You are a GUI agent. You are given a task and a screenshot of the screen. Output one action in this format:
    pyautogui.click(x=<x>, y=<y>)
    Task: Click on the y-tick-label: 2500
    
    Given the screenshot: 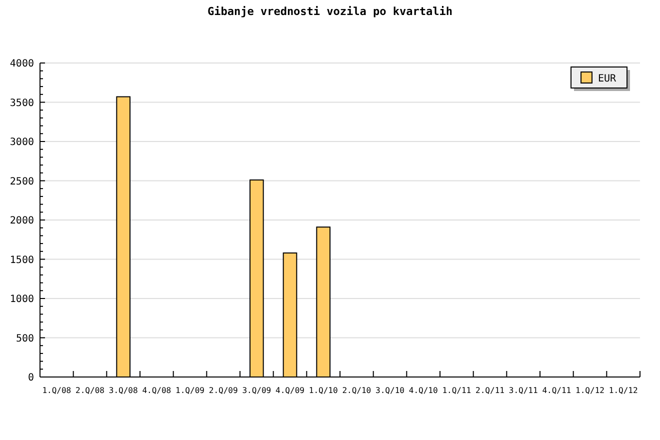 What is the action you would take?
    pyautogui.click(x=22, y=182)
    